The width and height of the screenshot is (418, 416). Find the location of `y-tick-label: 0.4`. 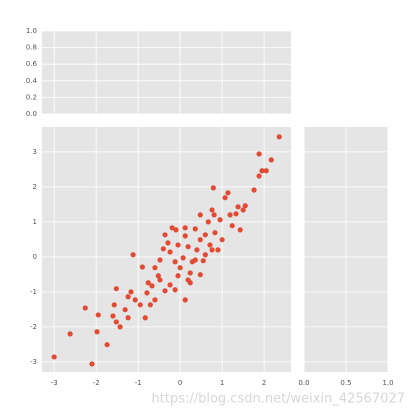

y-tick-label: 0.4 is located at coordinates (32, 81).